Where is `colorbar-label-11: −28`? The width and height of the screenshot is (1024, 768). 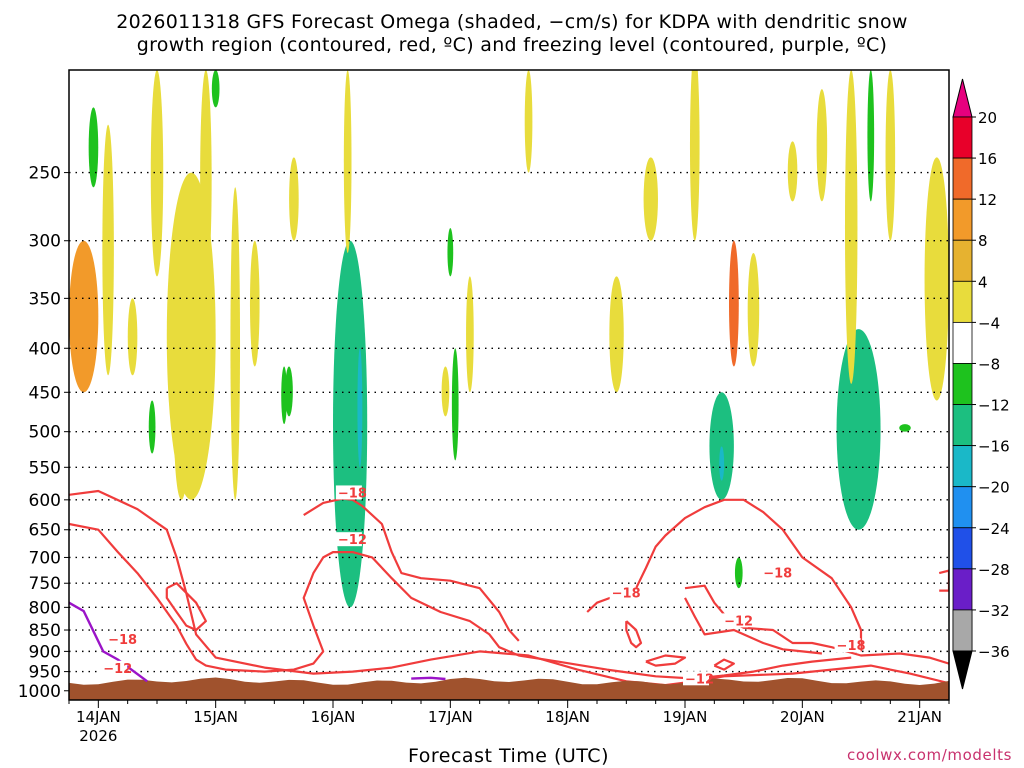 colorbar-label-11: −28 is located at coordinates (994, 570).